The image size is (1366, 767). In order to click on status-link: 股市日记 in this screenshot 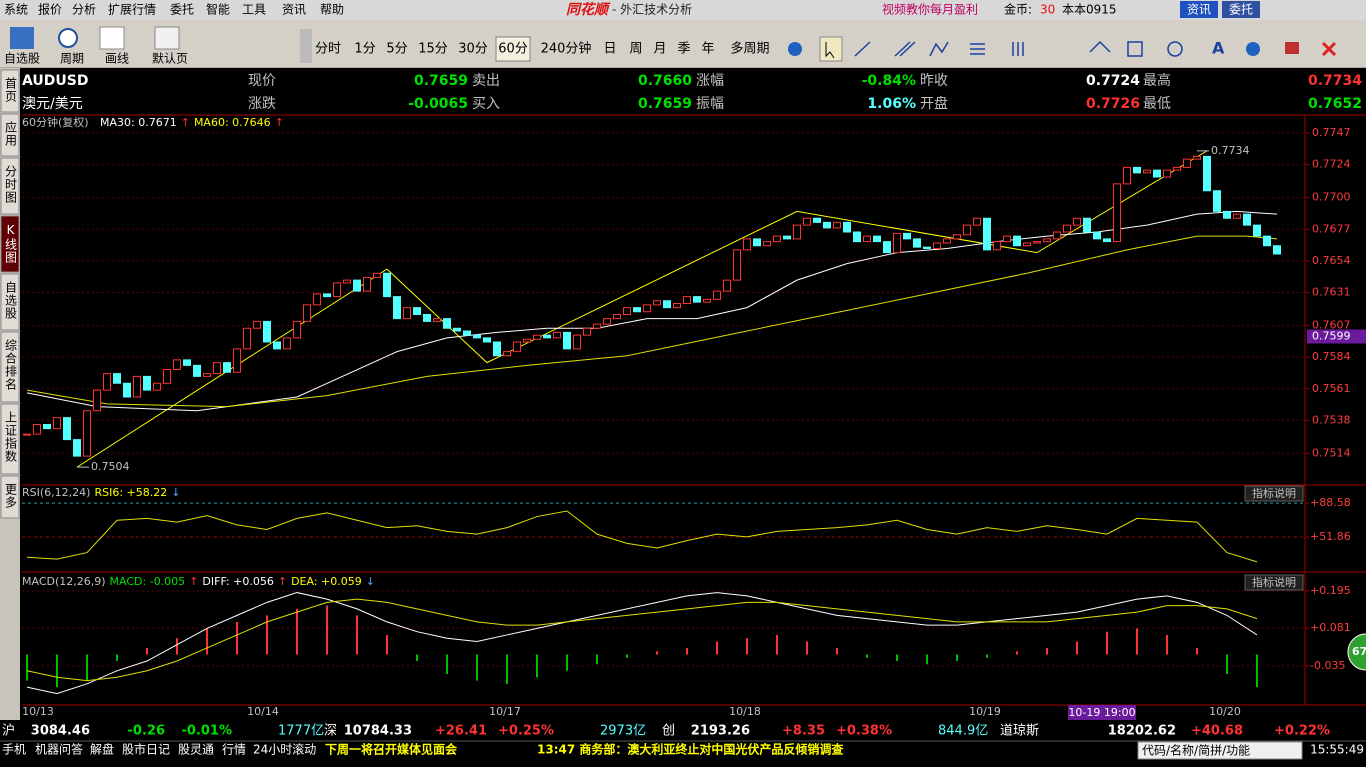, I will do `click(146, 749)`.